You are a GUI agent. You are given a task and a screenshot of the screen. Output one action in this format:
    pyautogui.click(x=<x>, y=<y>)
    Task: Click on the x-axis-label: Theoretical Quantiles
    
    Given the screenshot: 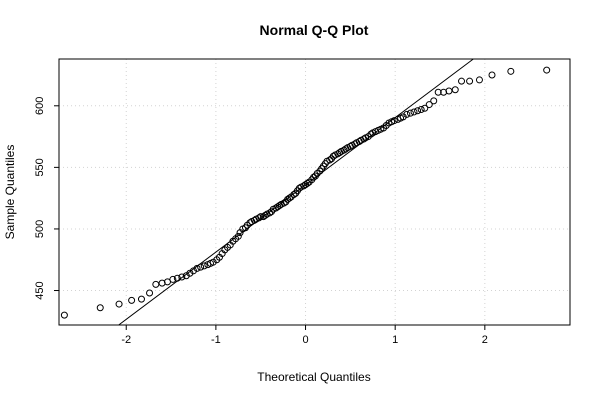 What is the action you would take?
    pyautogui.click(x=313, y=377)
    